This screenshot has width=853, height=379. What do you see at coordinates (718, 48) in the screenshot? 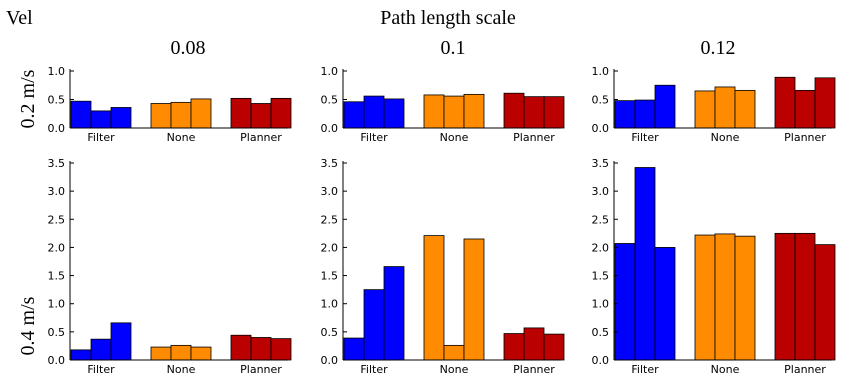
I see `column-label-2: 0.12` at bounding box center [718, 48].